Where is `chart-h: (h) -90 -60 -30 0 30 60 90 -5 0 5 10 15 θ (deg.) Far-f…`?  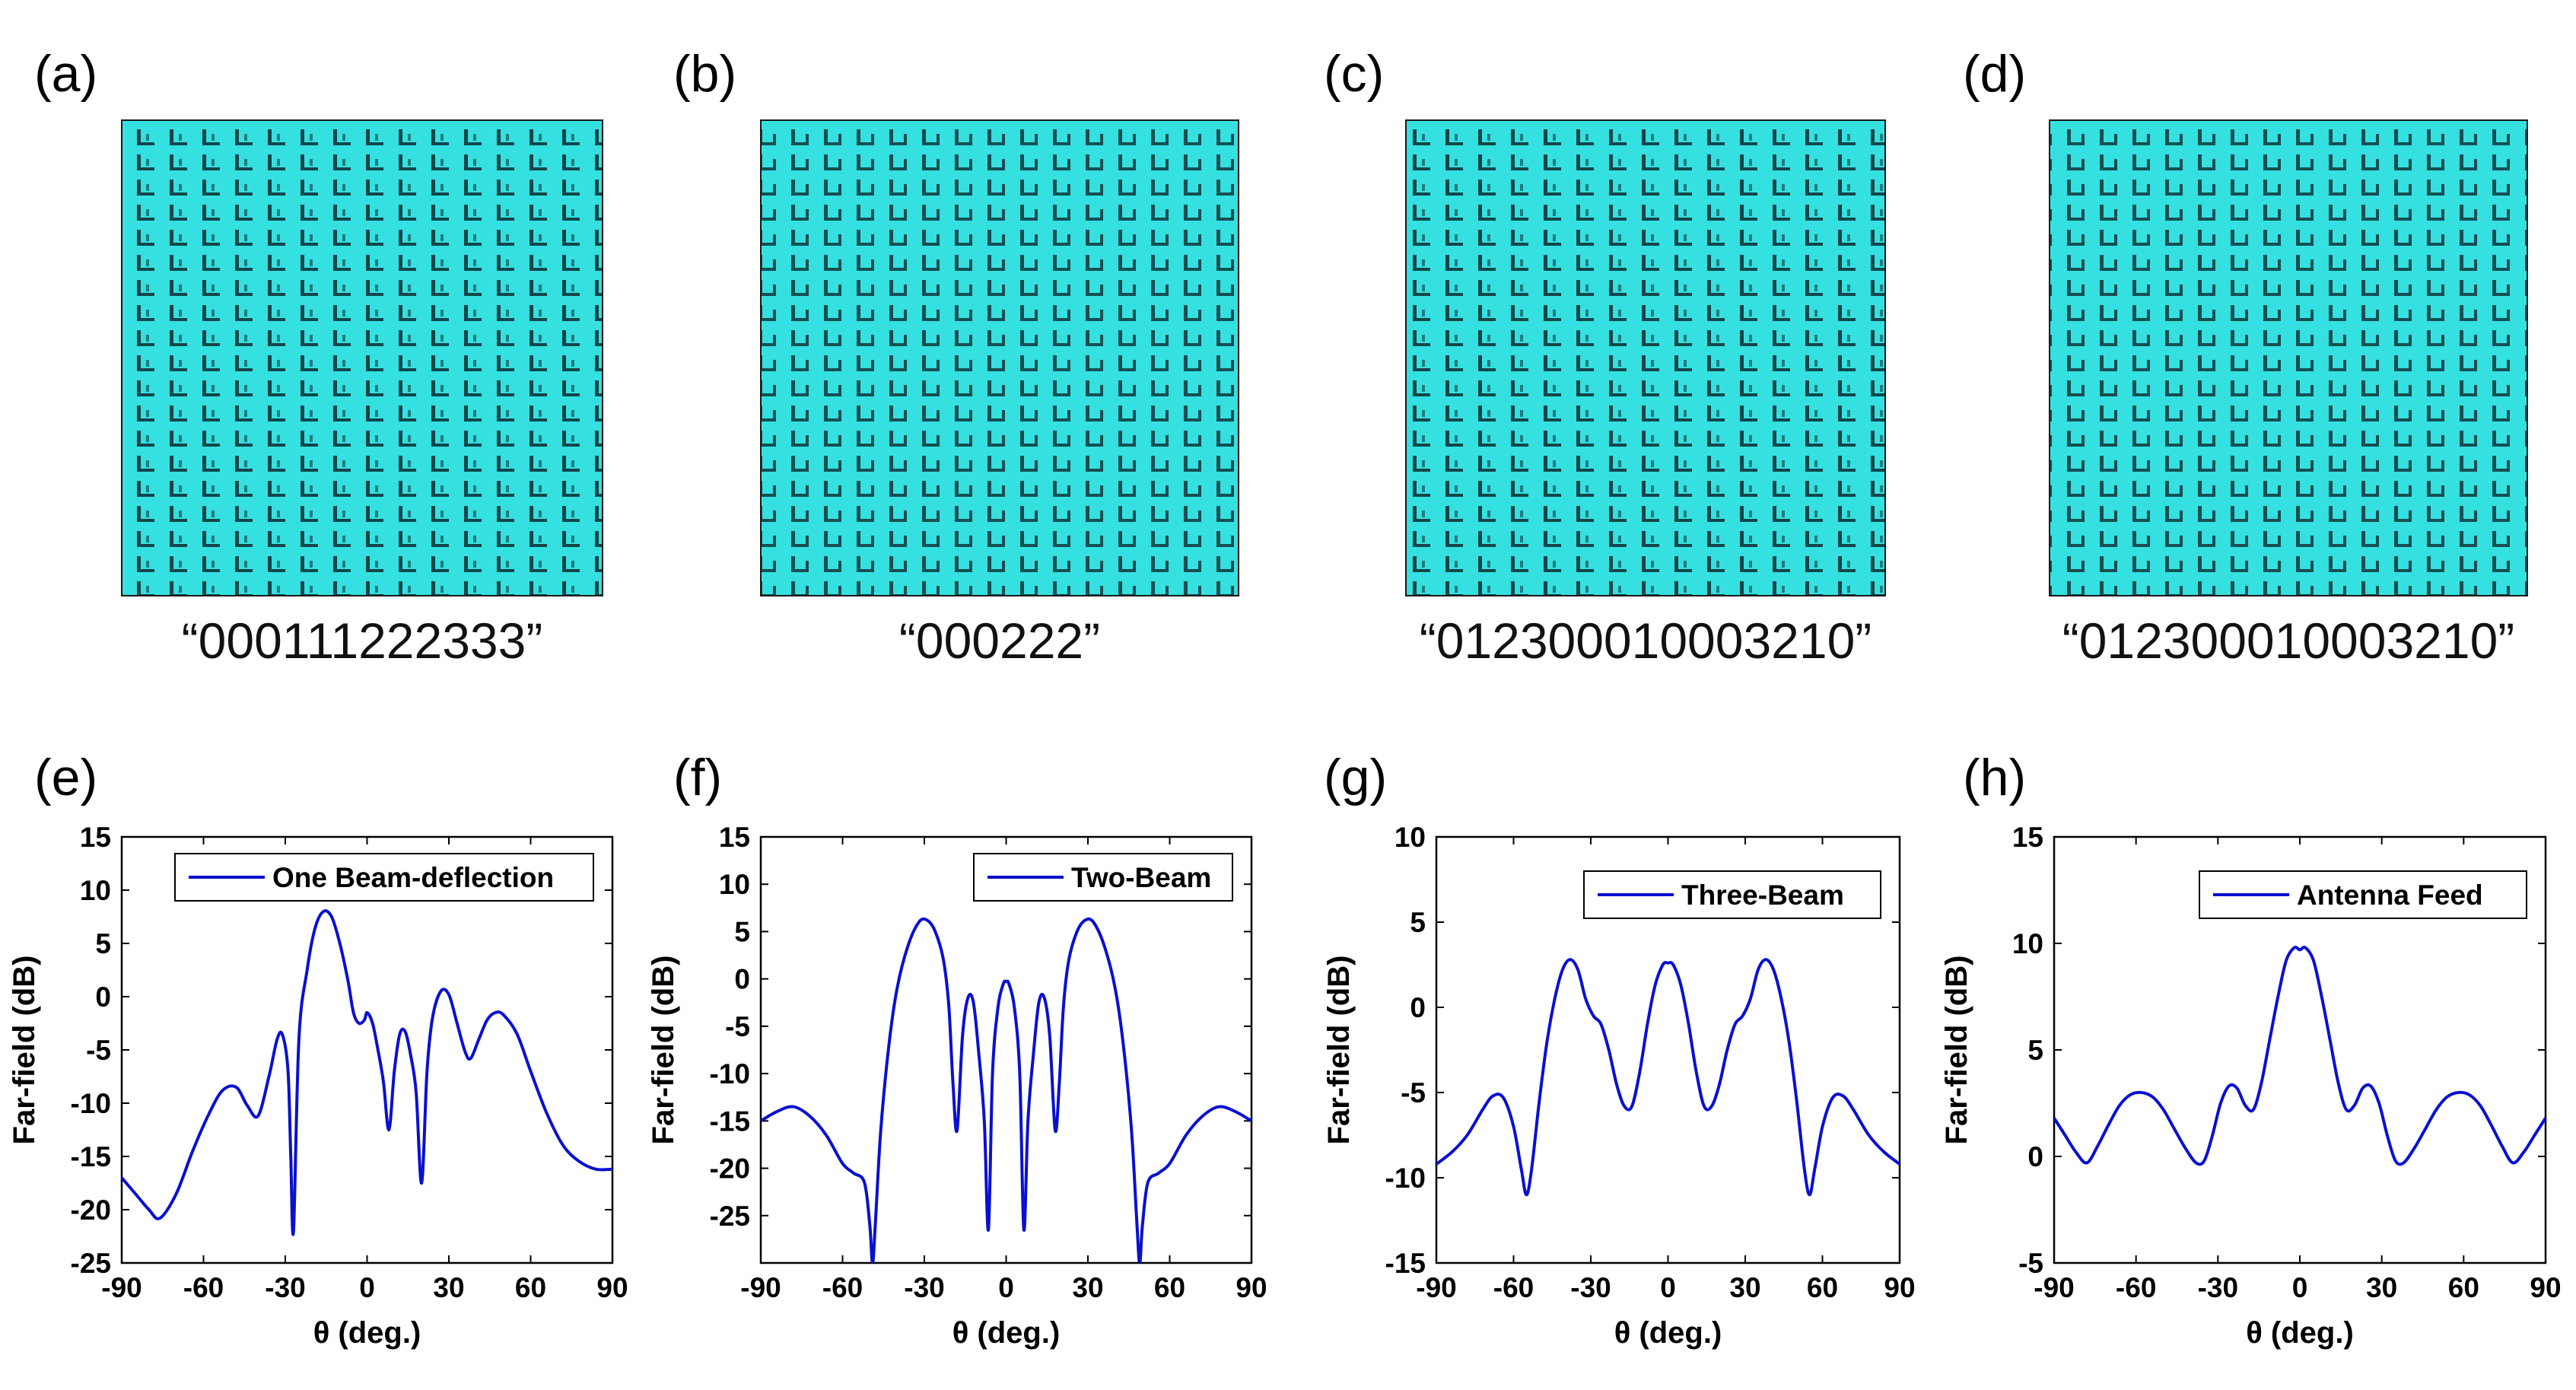
chart-h: (h) -90 -60 -30 0 30 60 90 -5 0 5 10 15 θ (deg.) Far-f… is located at coordinates (2251, 1049).